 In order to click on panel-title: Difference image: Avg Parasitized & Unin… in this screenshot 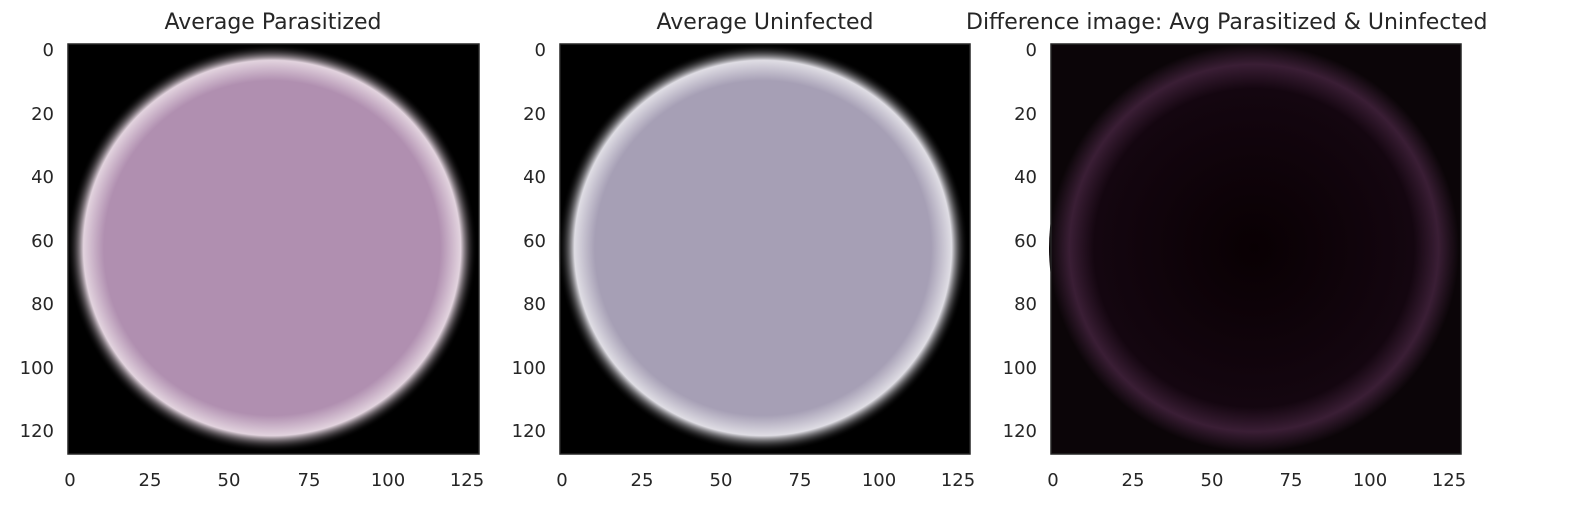, I will do `click(1227, 22)`.